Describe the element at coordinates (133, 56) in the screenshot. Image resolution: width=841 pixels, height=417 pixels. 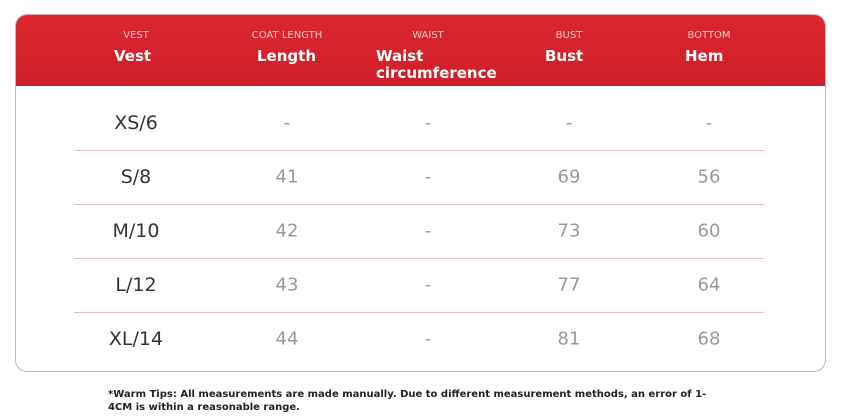
I see `column-label: Vest` at that location.